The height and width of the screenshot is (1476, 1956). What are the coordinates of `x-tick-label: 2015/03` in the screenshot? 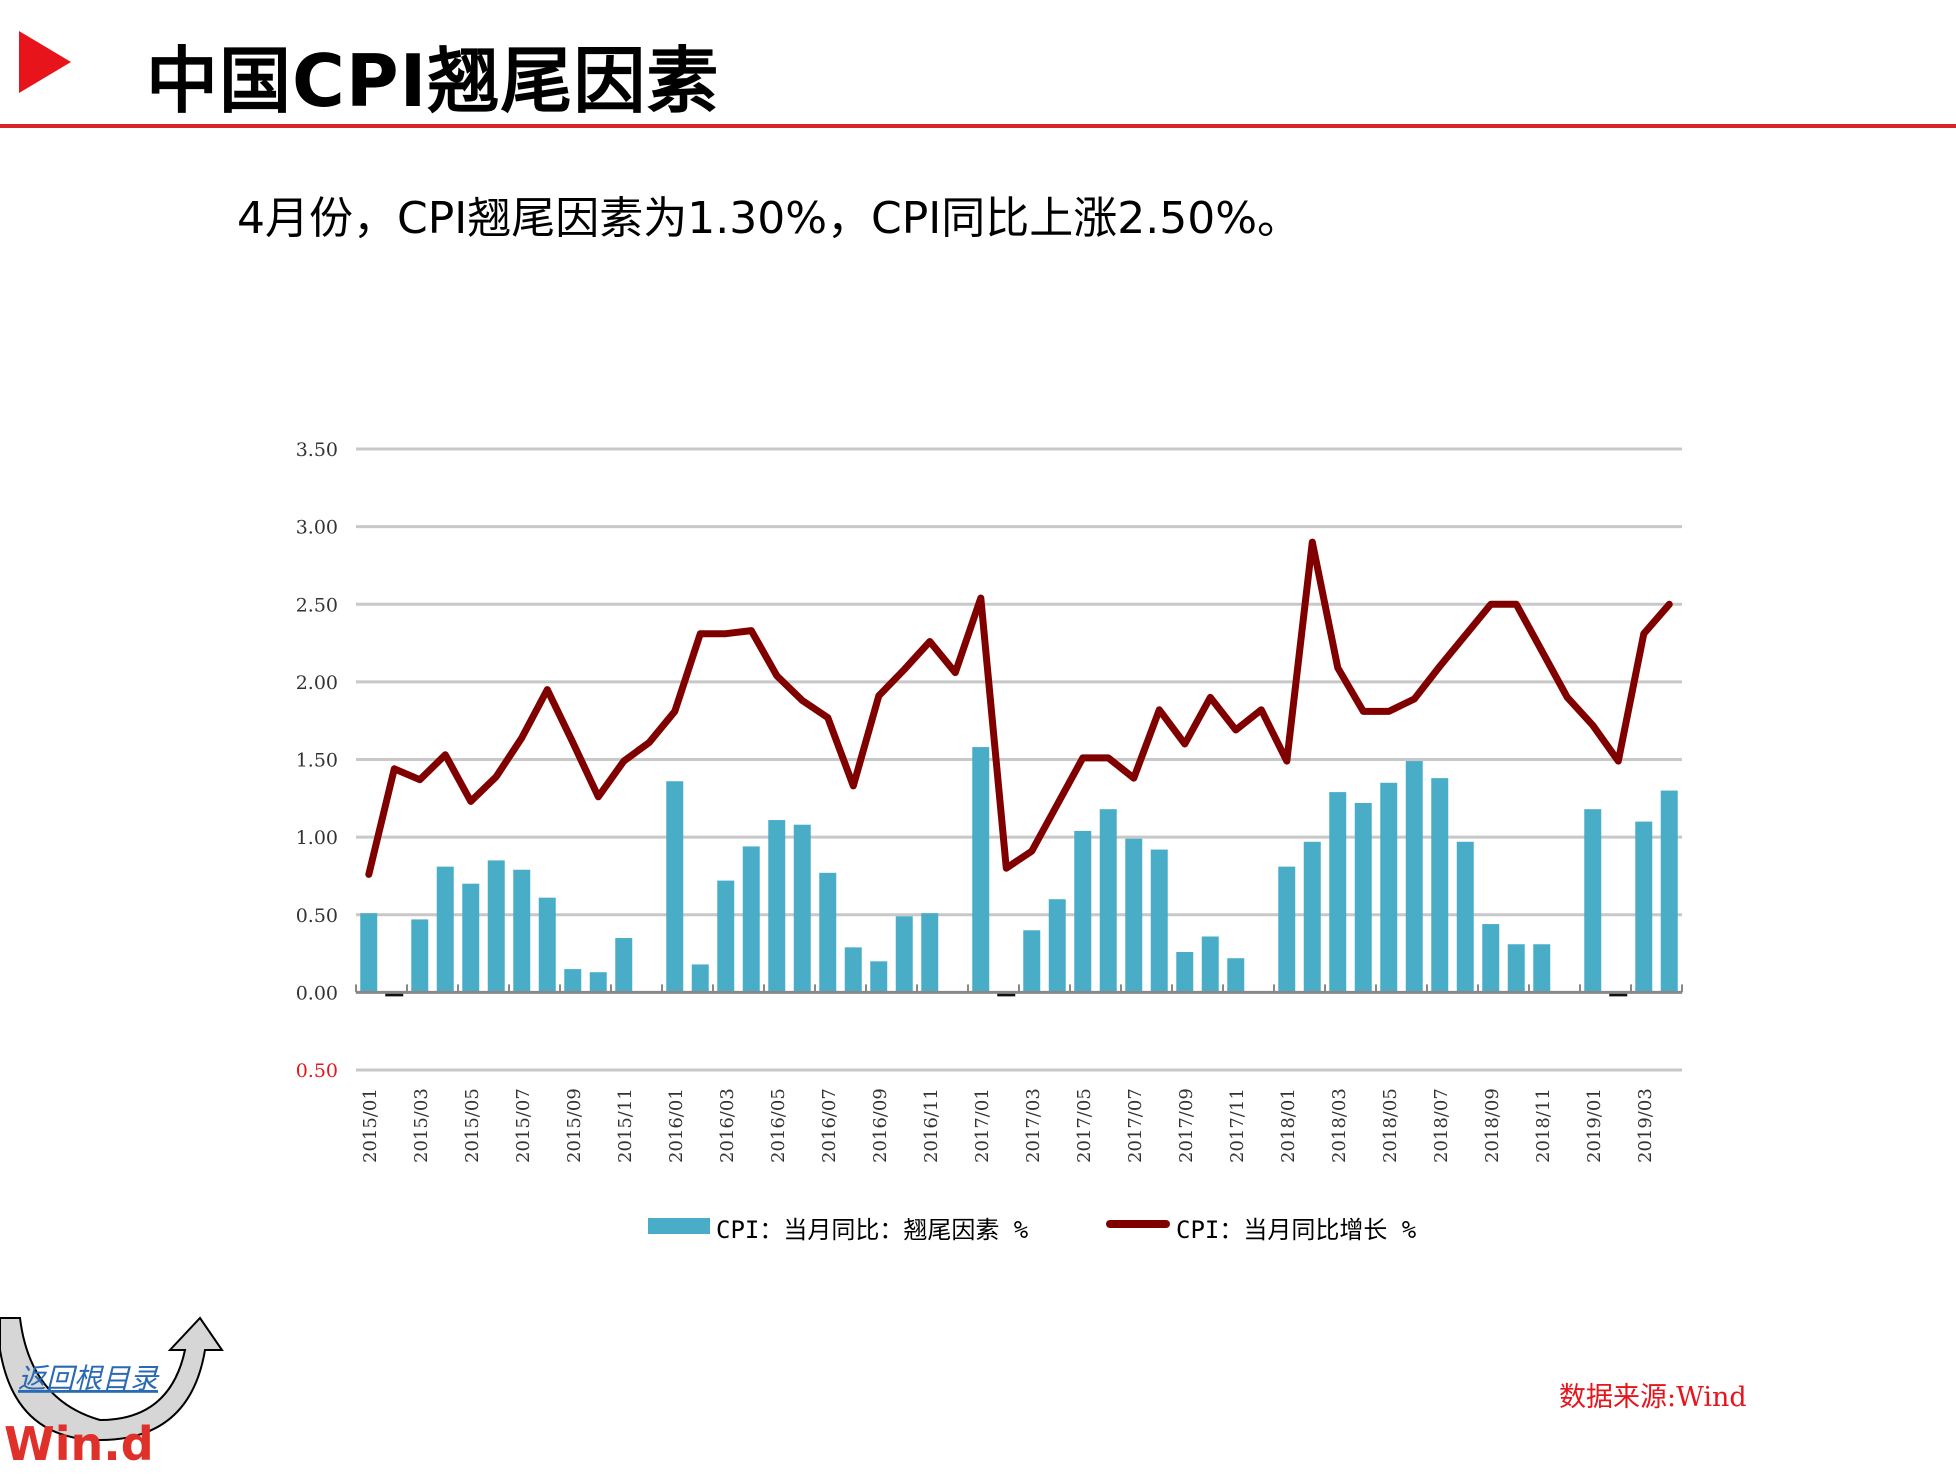 It's located at (421, 1125).